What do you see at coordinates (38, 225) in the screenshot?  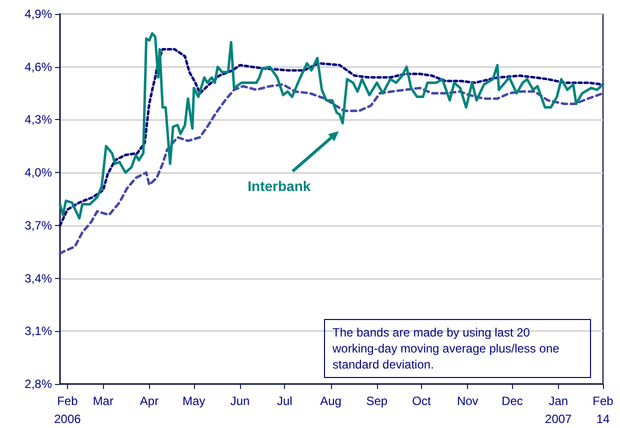 I see `y-tick-label: 3,7%` at bounding box center [38, 225].